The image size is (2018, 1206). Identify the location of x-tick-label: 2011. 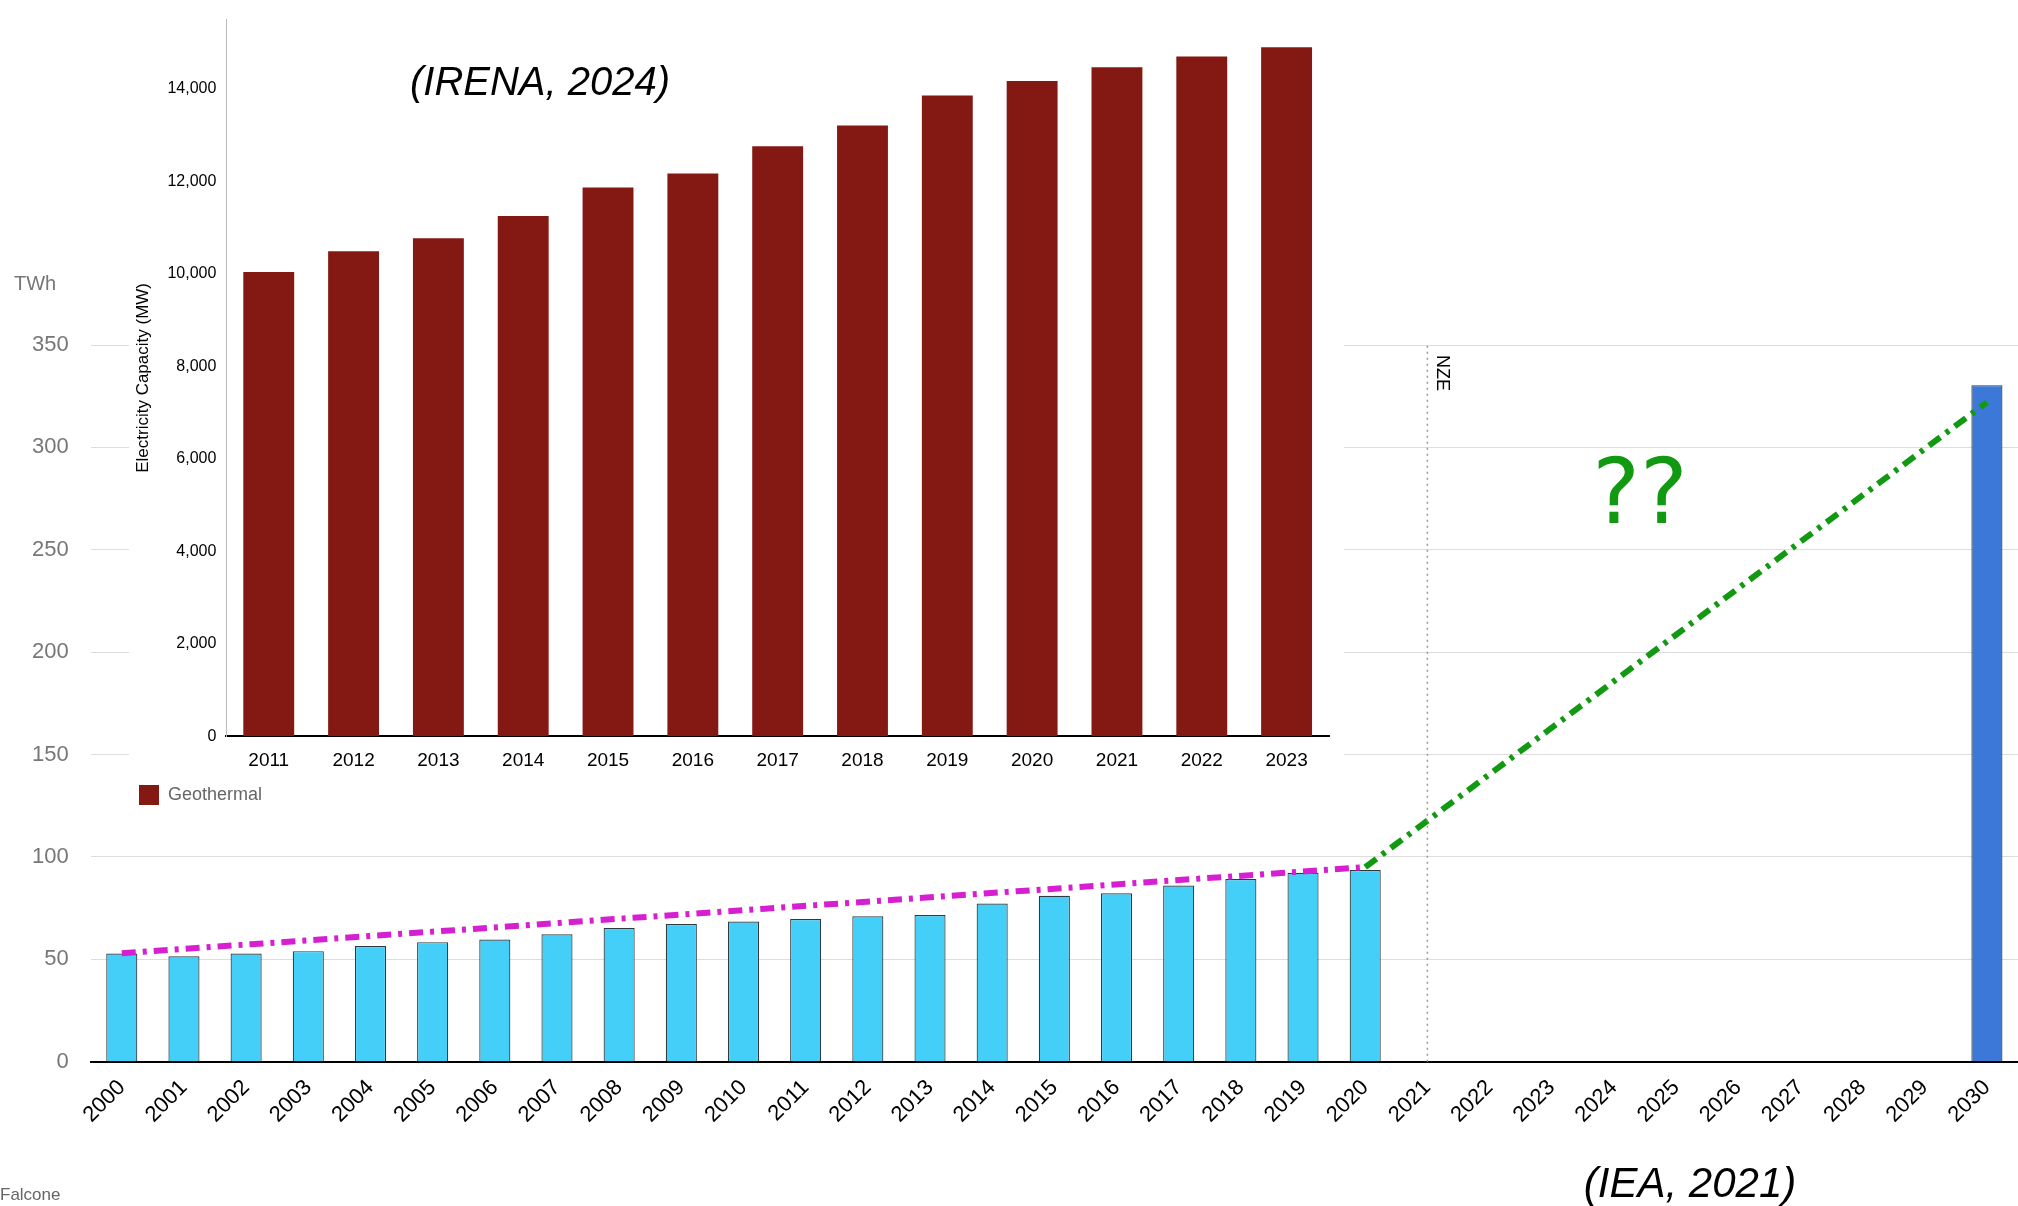
(269, 759).